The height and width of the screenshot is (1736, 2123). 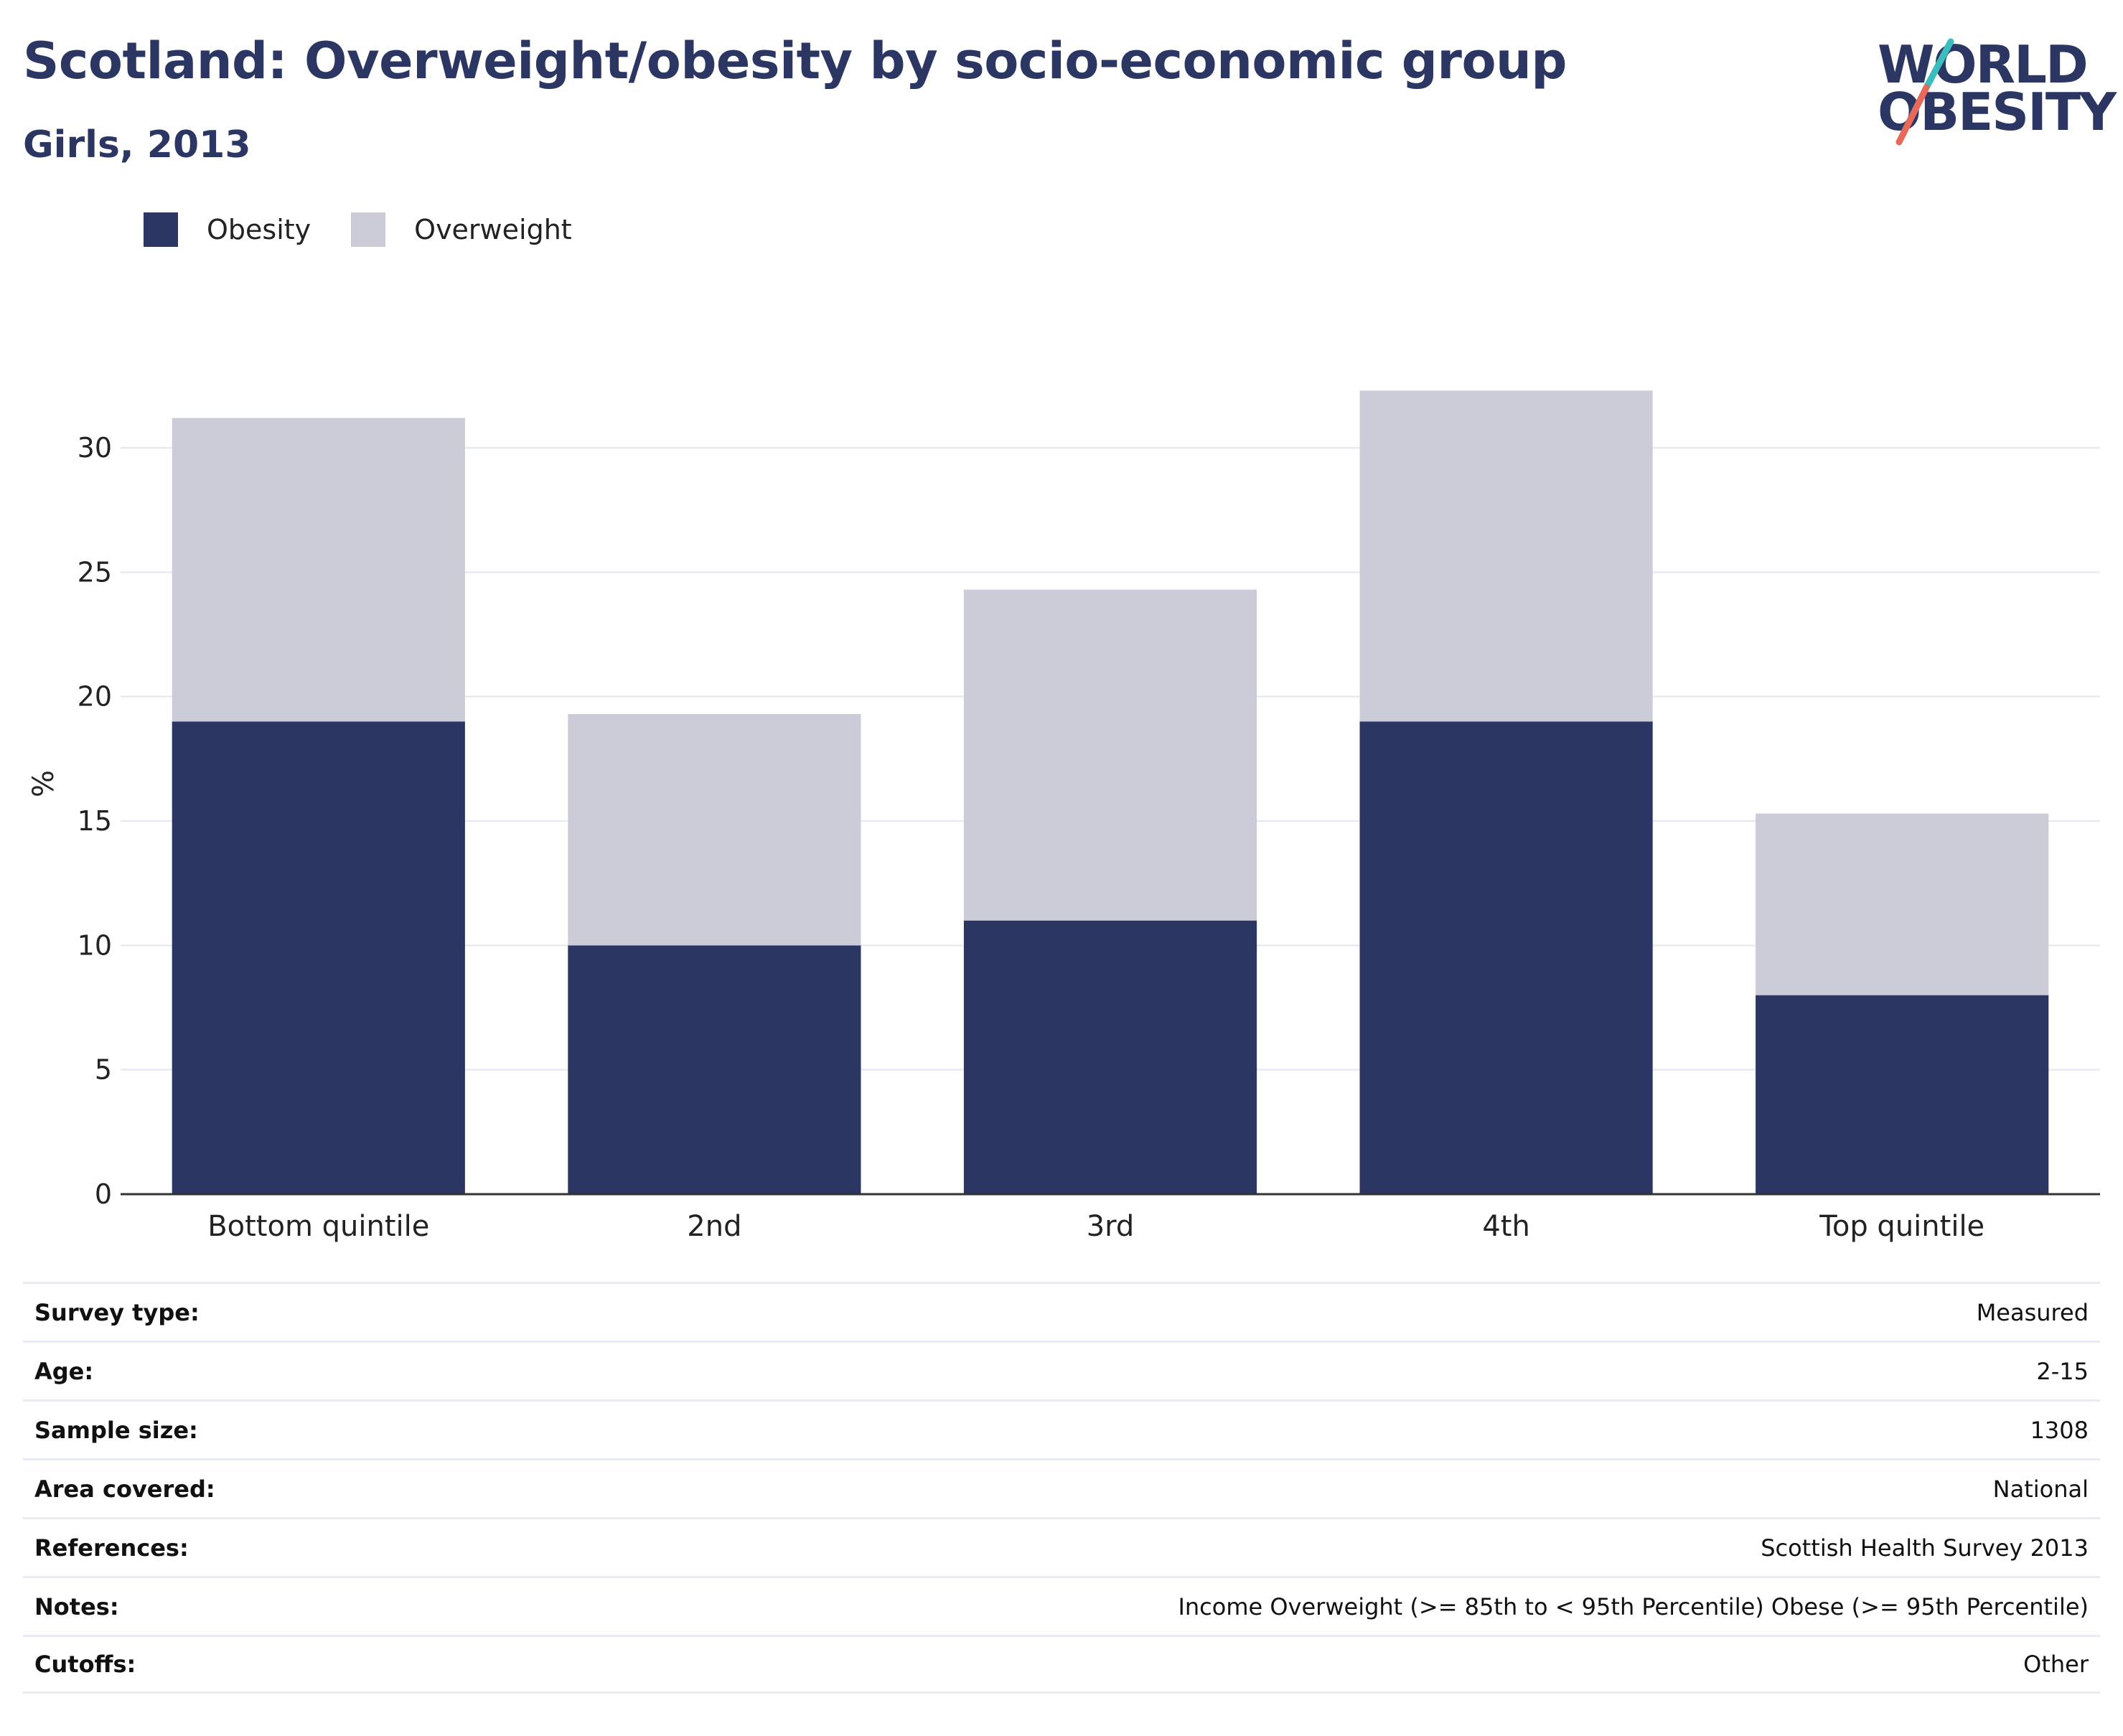 I want to click on meta-value: Measured, so click(x=2032, y=1312).